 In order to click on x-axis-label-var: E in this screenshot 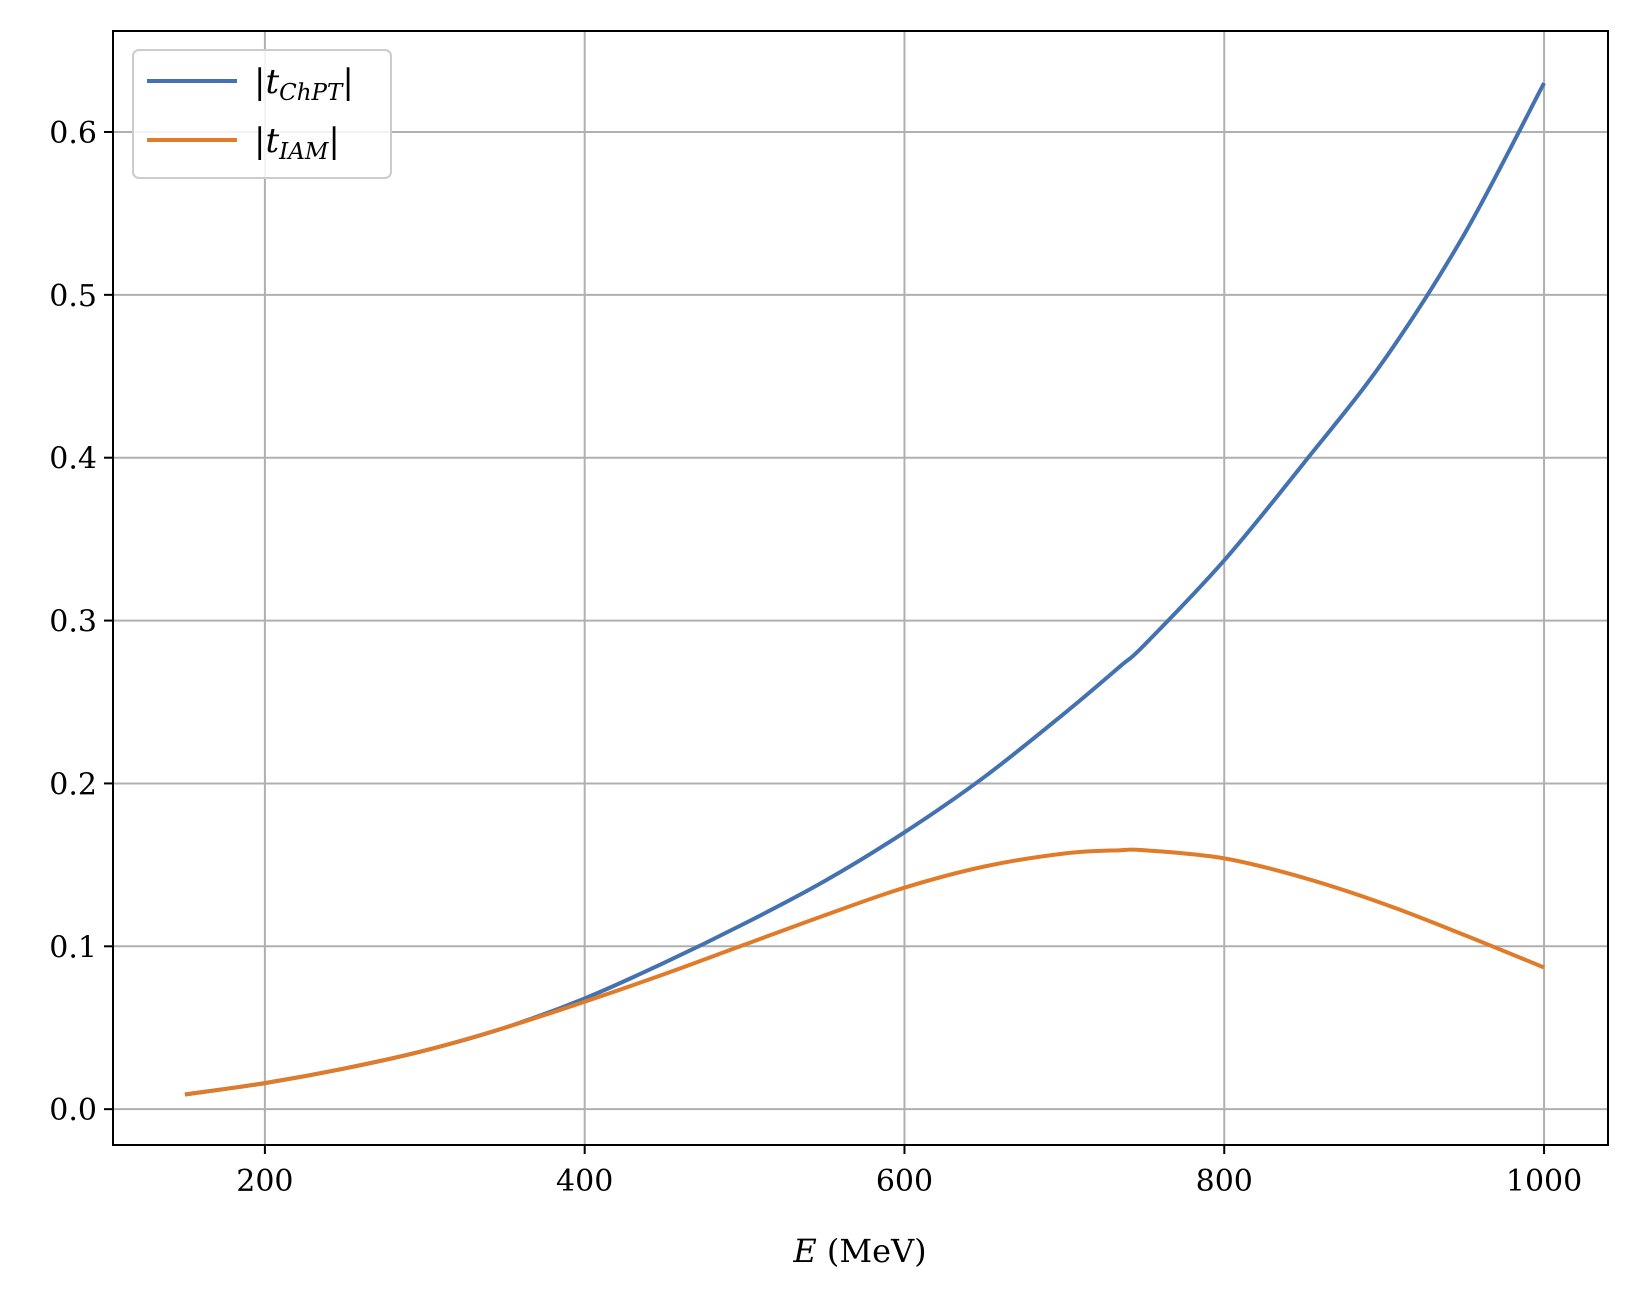, I will do `click(804, 1251)`.